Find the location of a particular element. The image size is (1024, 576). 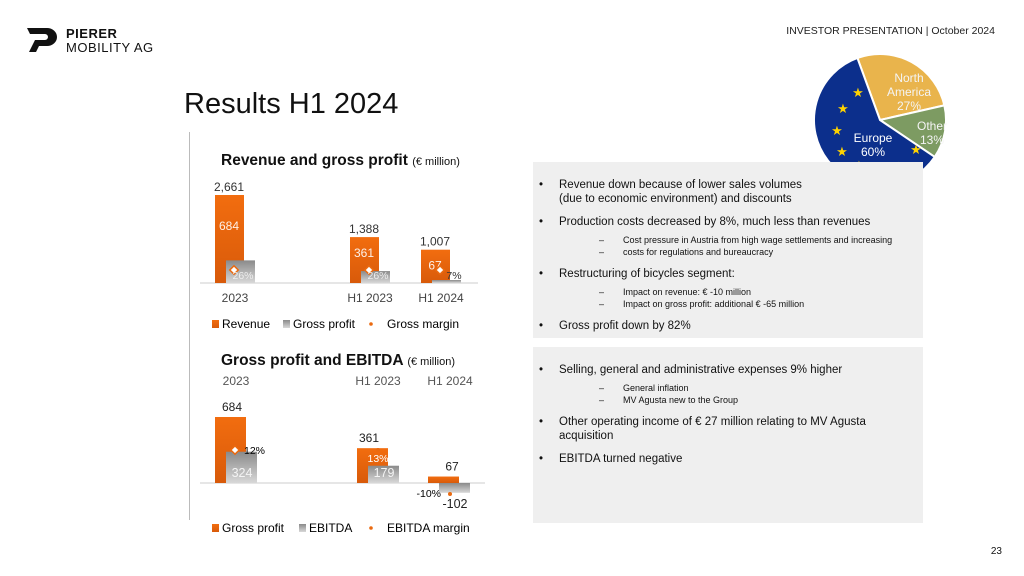

pie-label: 27% is located at coordinates (909, 106).